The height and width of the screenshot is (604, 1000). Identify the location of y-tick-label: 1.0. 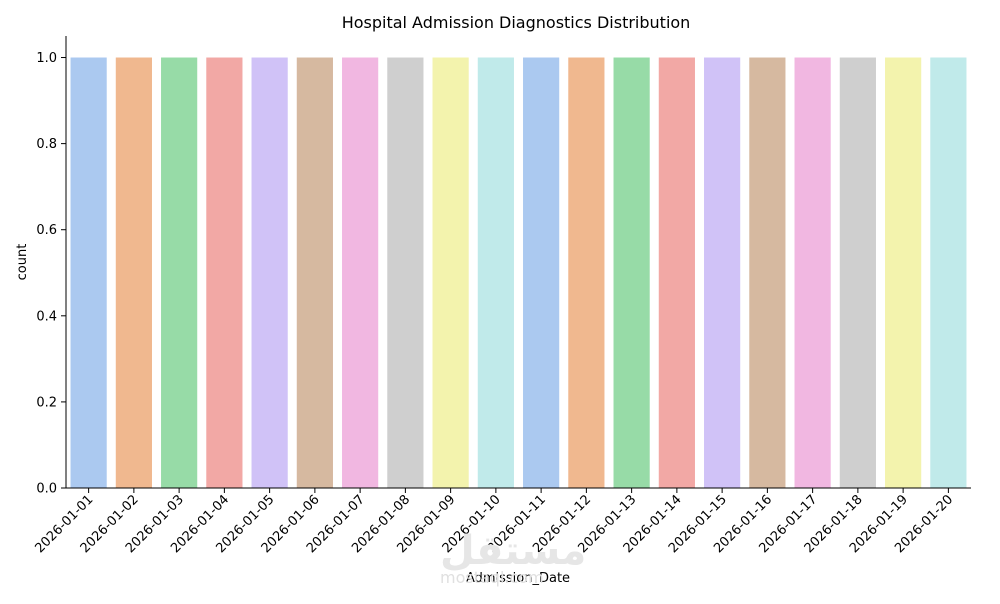
(46, 58).